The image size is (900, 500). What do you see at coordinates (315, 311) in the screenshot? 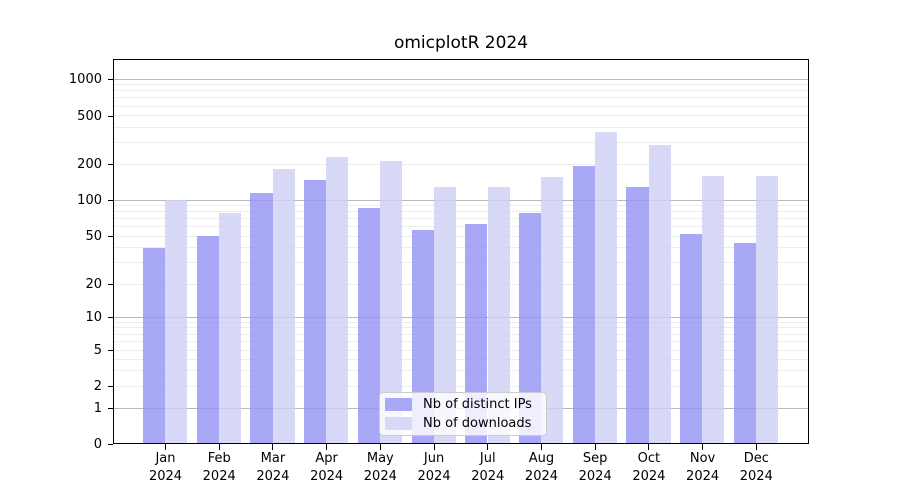
I see `bar-distinct-ips-apr` at bounding box center [315, 311].